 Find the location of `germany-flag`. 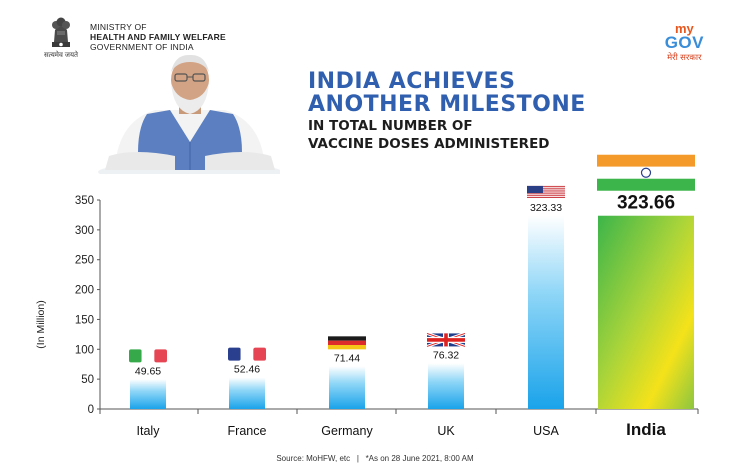

germany-flag is located at coordinates (347, 343).